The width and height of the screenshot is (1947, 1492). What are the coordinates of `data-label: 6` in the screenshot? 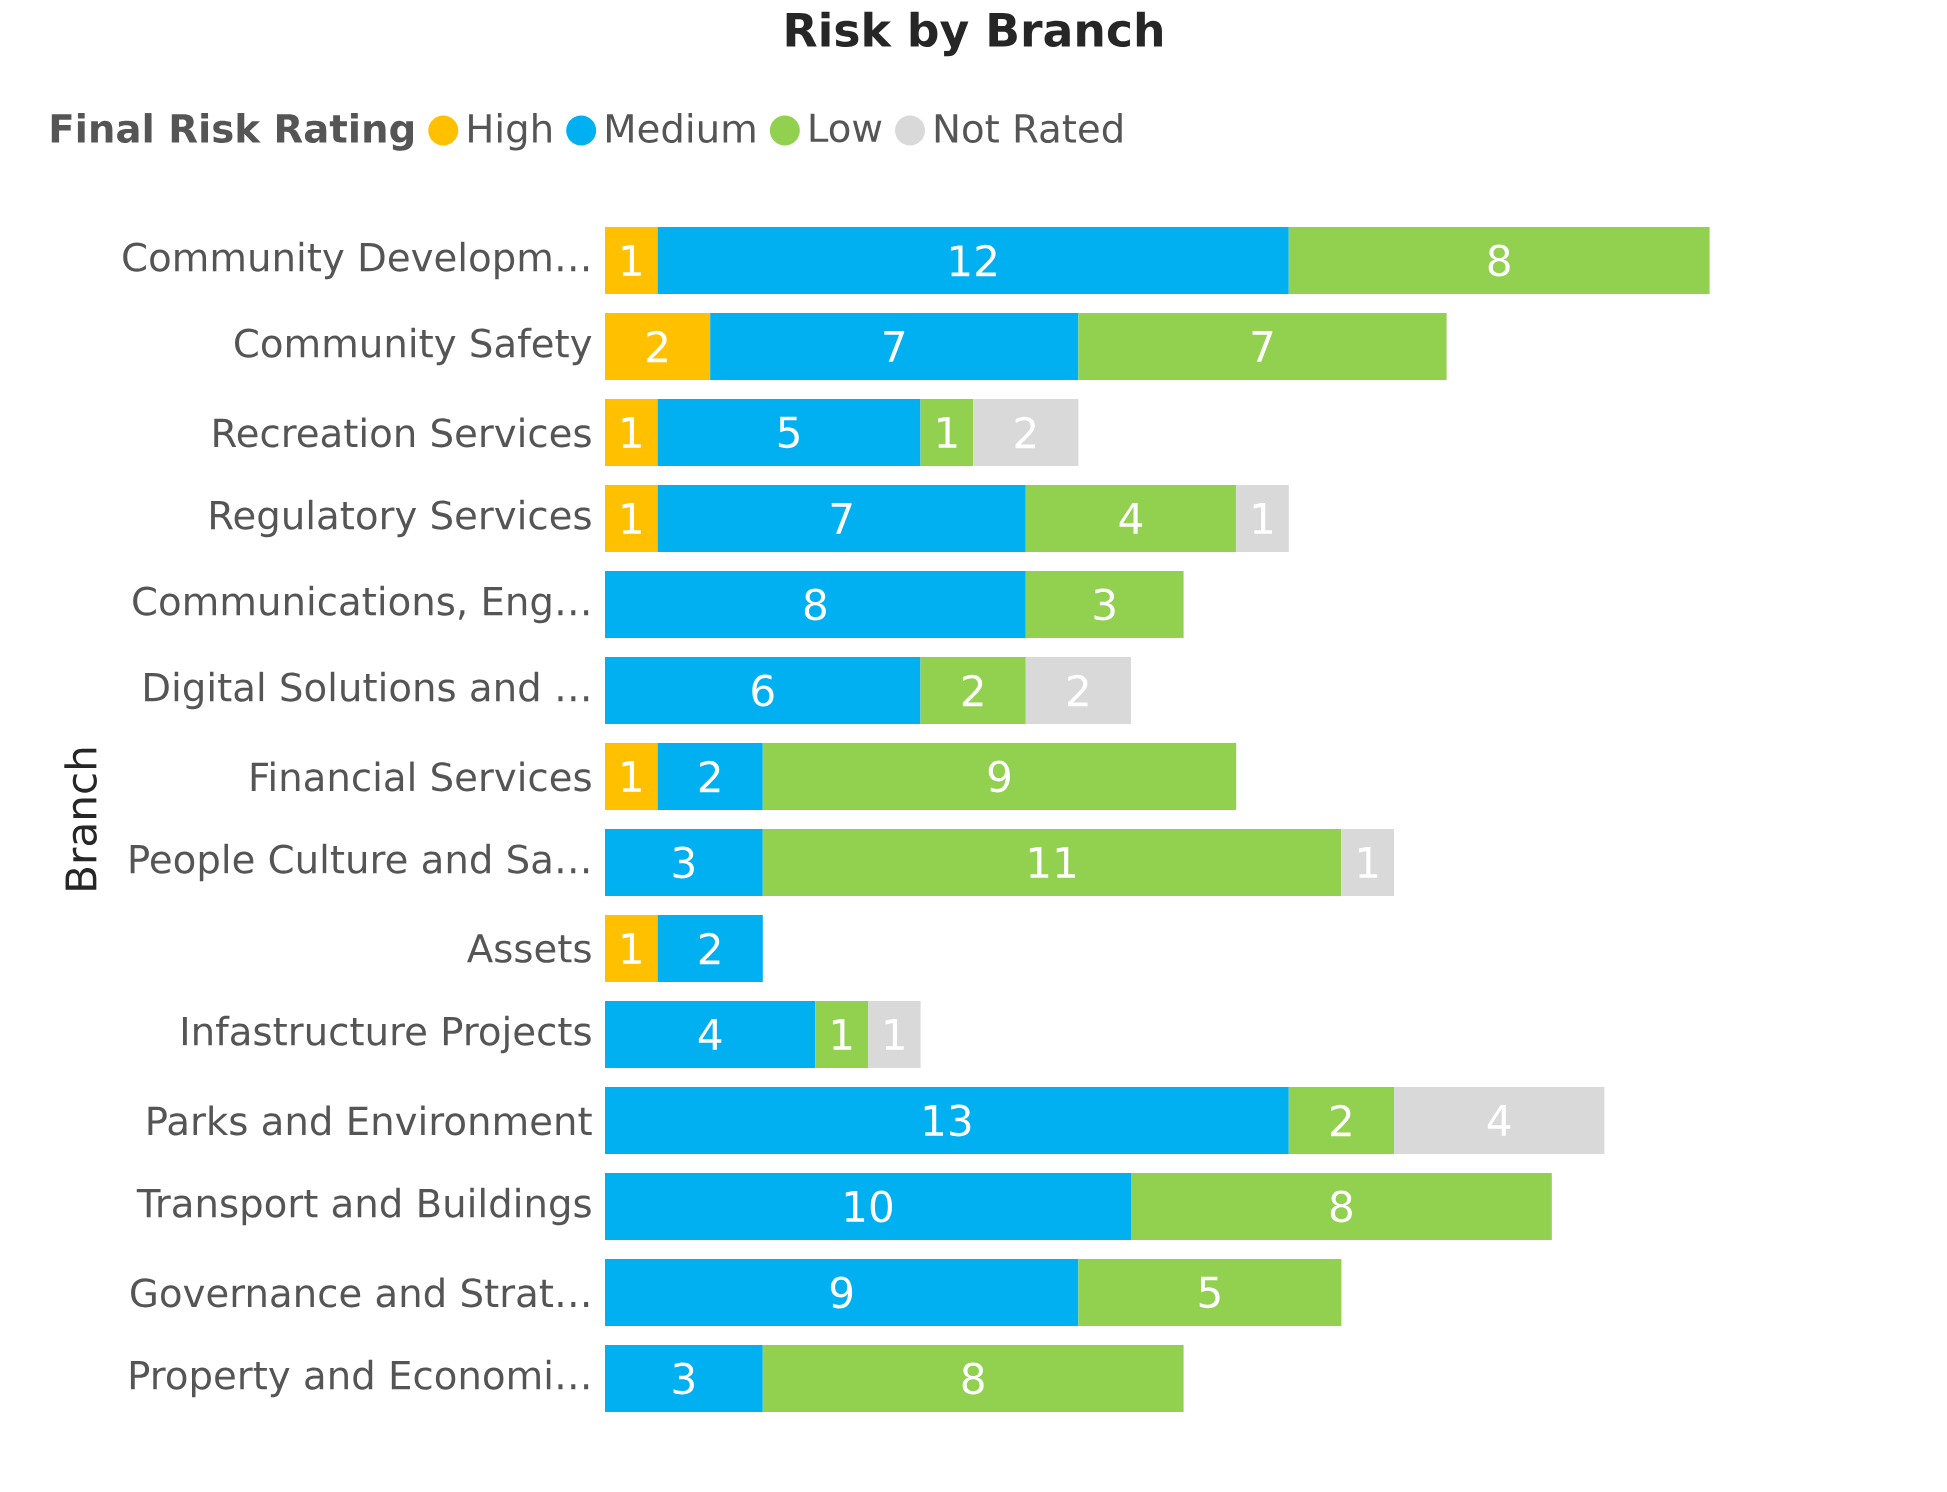 It's located at (763, 690).